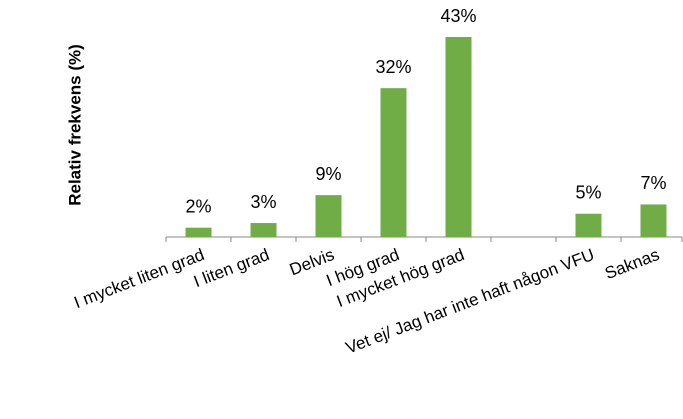 This screenshot has height=419, width=683. Describe the element at coordinates (393, 67) in the screenshot. I see `data-label: 32%` at that location.